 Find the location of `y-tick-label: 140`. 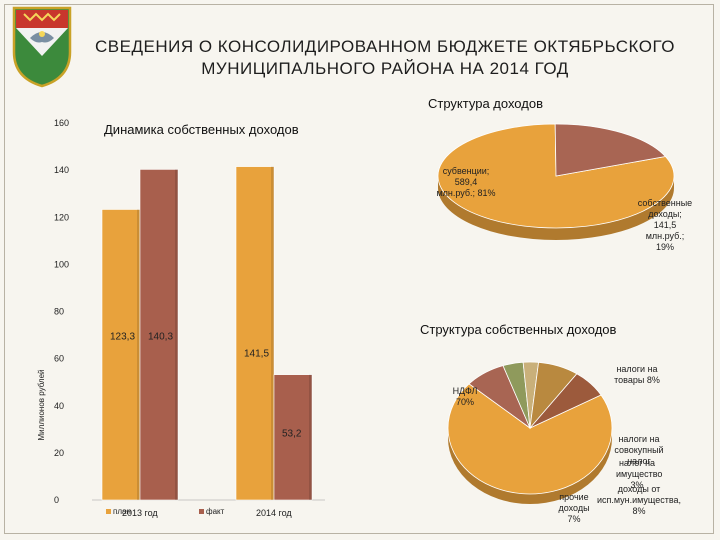

y-tick-label: 140 is located at coordinates (61, 170).